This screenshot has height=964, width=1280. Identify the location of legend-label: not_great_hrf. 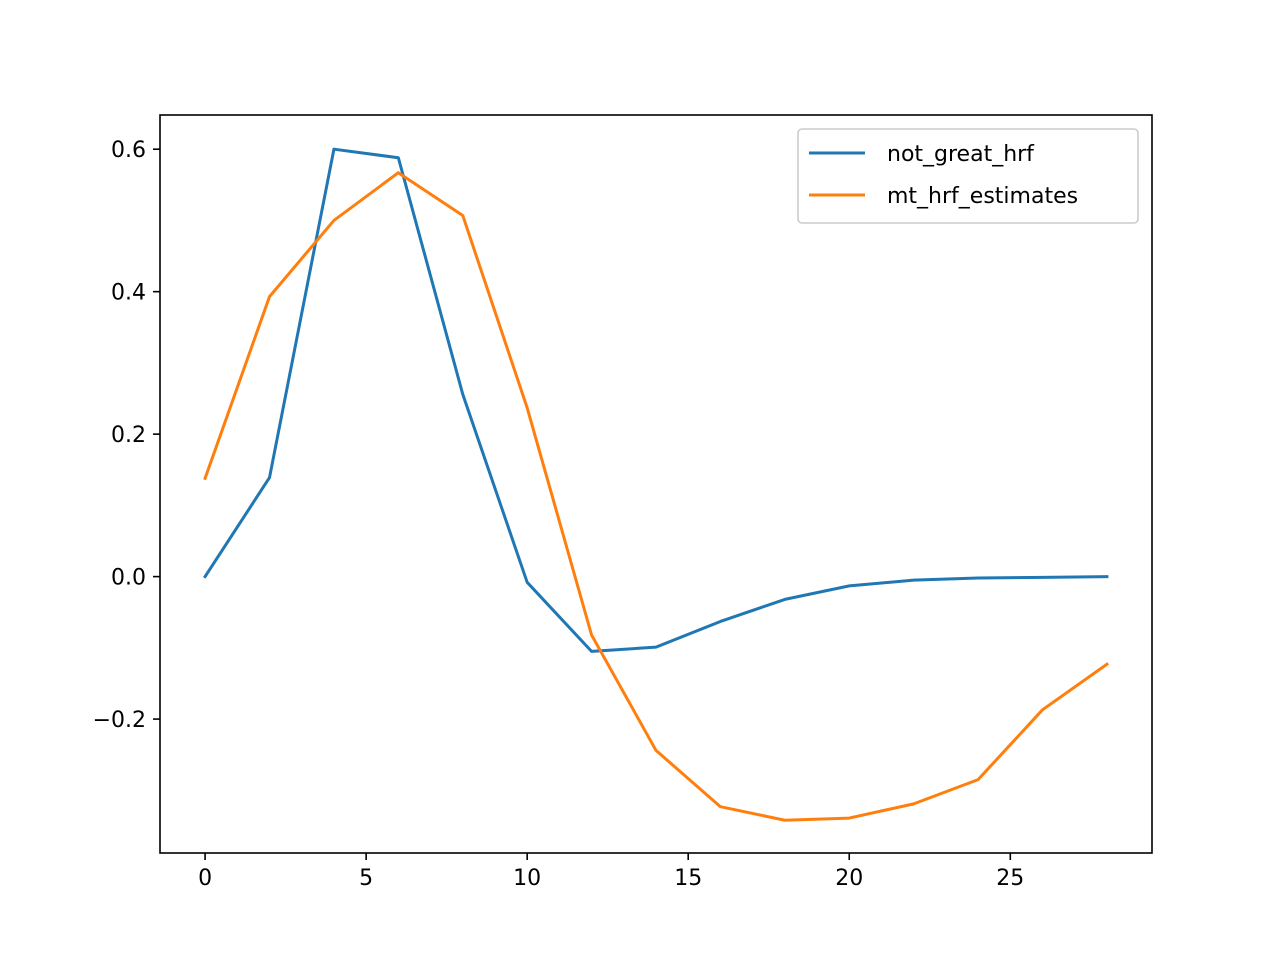
(961, 154).